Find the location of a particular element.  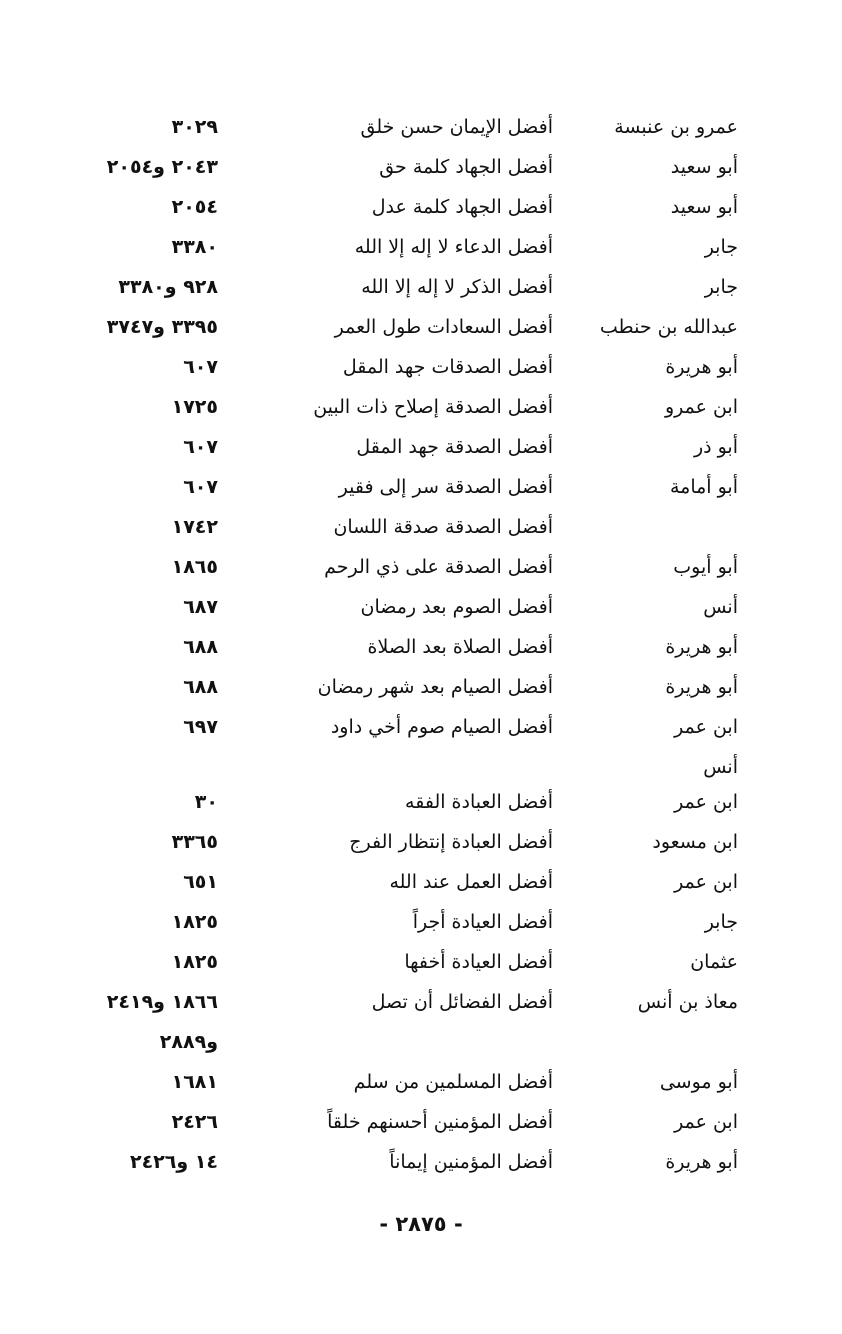

narrator: ابن عمرو is located at coordinates (701, 407).